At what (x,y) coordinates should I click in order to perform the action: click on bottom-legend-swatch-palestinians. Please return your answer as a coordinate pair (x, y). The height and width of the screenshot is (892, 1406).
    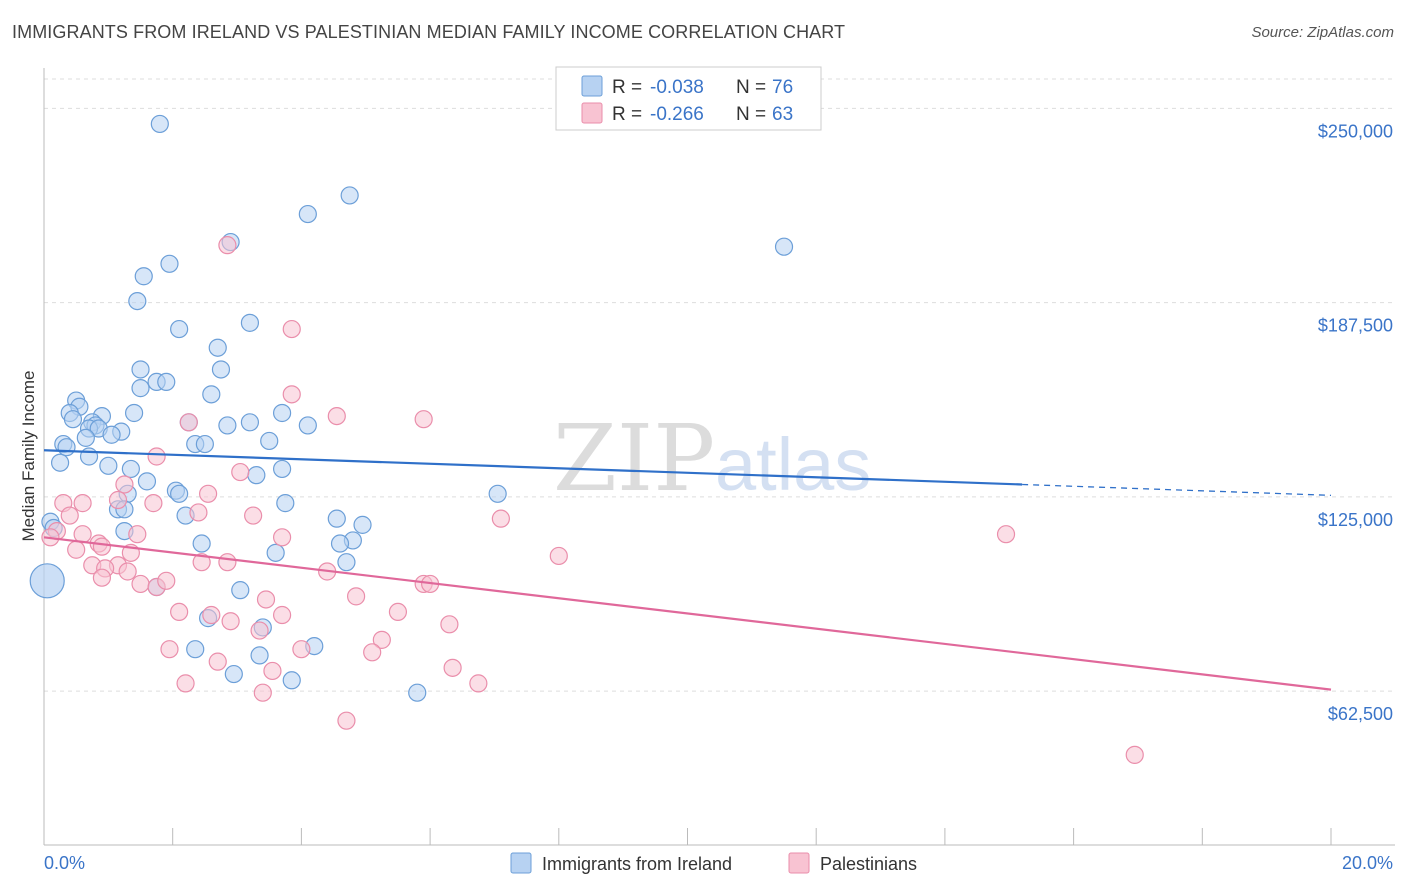
    Looking at the image, I should click on (799, 863).